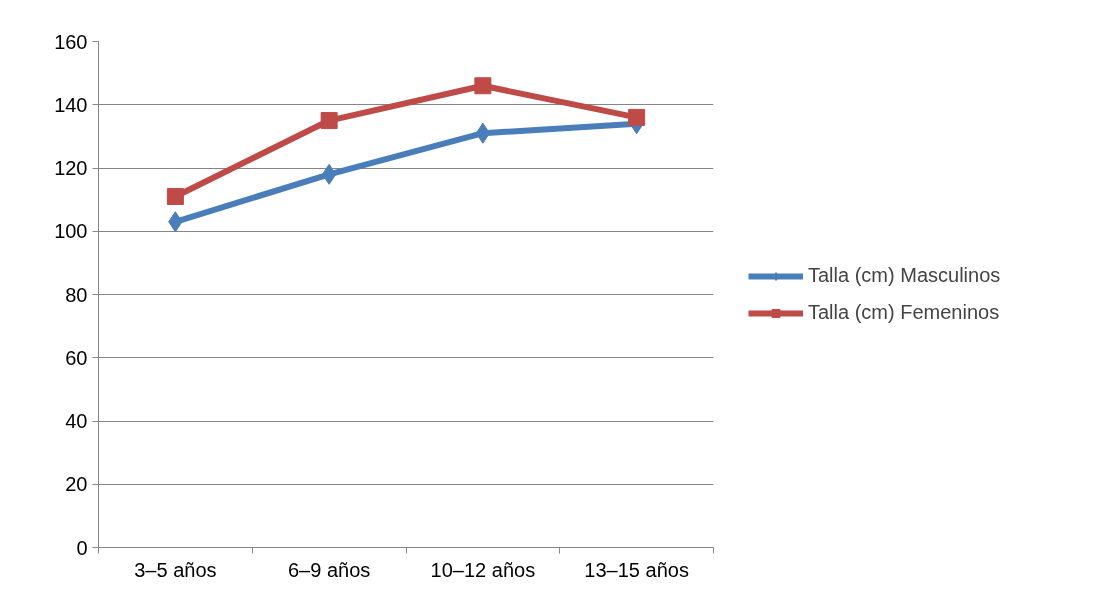 The width and height of the screenshot is (1113, 610). Describe the element at coordinates (904, 312) in the screenshot. I see `legend-label: Talla (cm) Femeninos` at that location.